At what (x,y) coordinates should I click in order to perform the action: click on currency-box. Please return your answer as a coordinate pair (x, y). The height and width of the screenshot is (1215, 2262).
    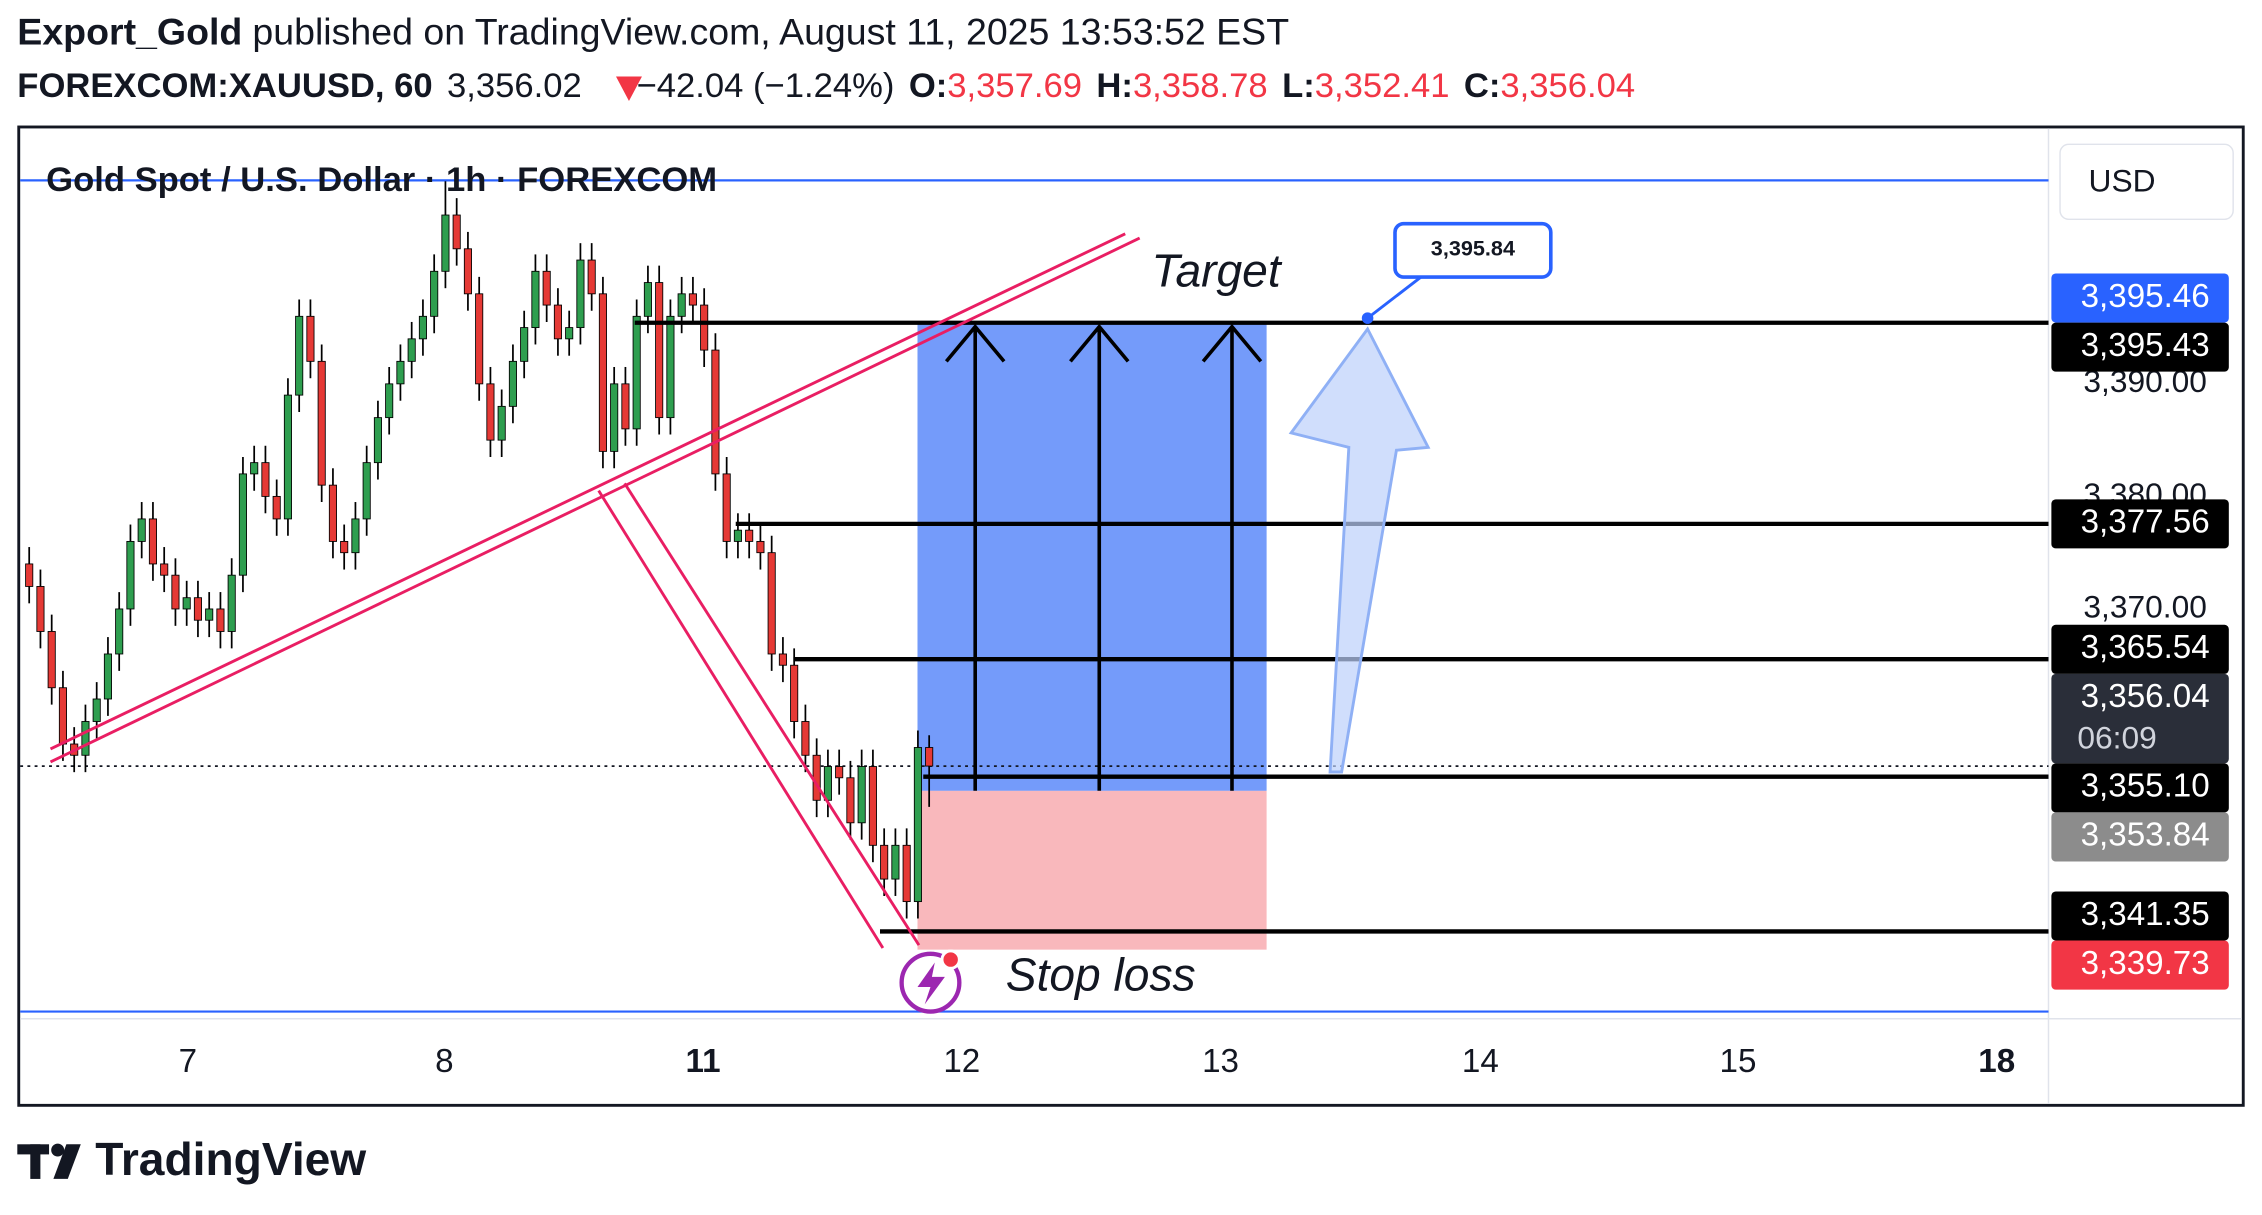
    Looking at the image, I should click on (2146, 182).